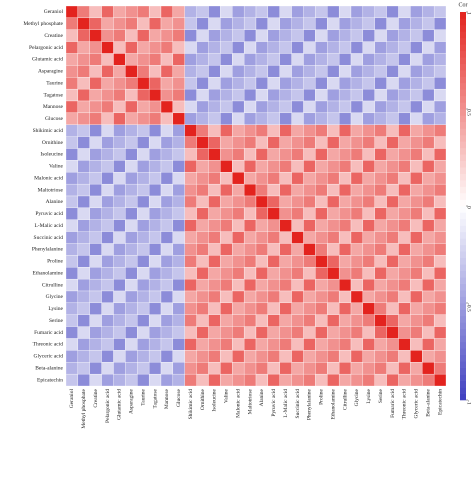 The width and height of the screenshot is (474, 479). I want to click on y-tick-label: Alanine, so click(55, 202).